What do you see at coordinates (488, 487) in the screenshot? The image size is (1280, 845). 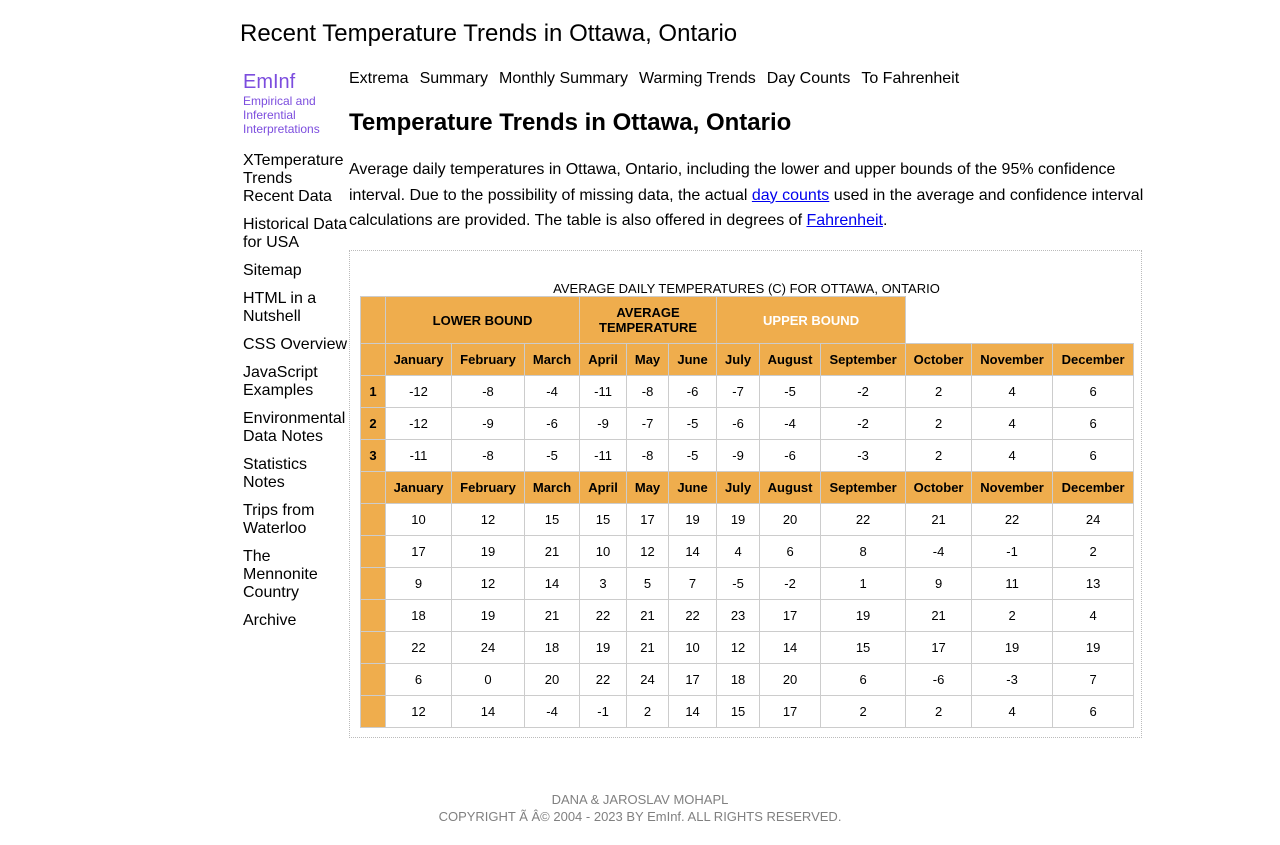 I see `month-header-february: February` at bounding box center [488, 487].